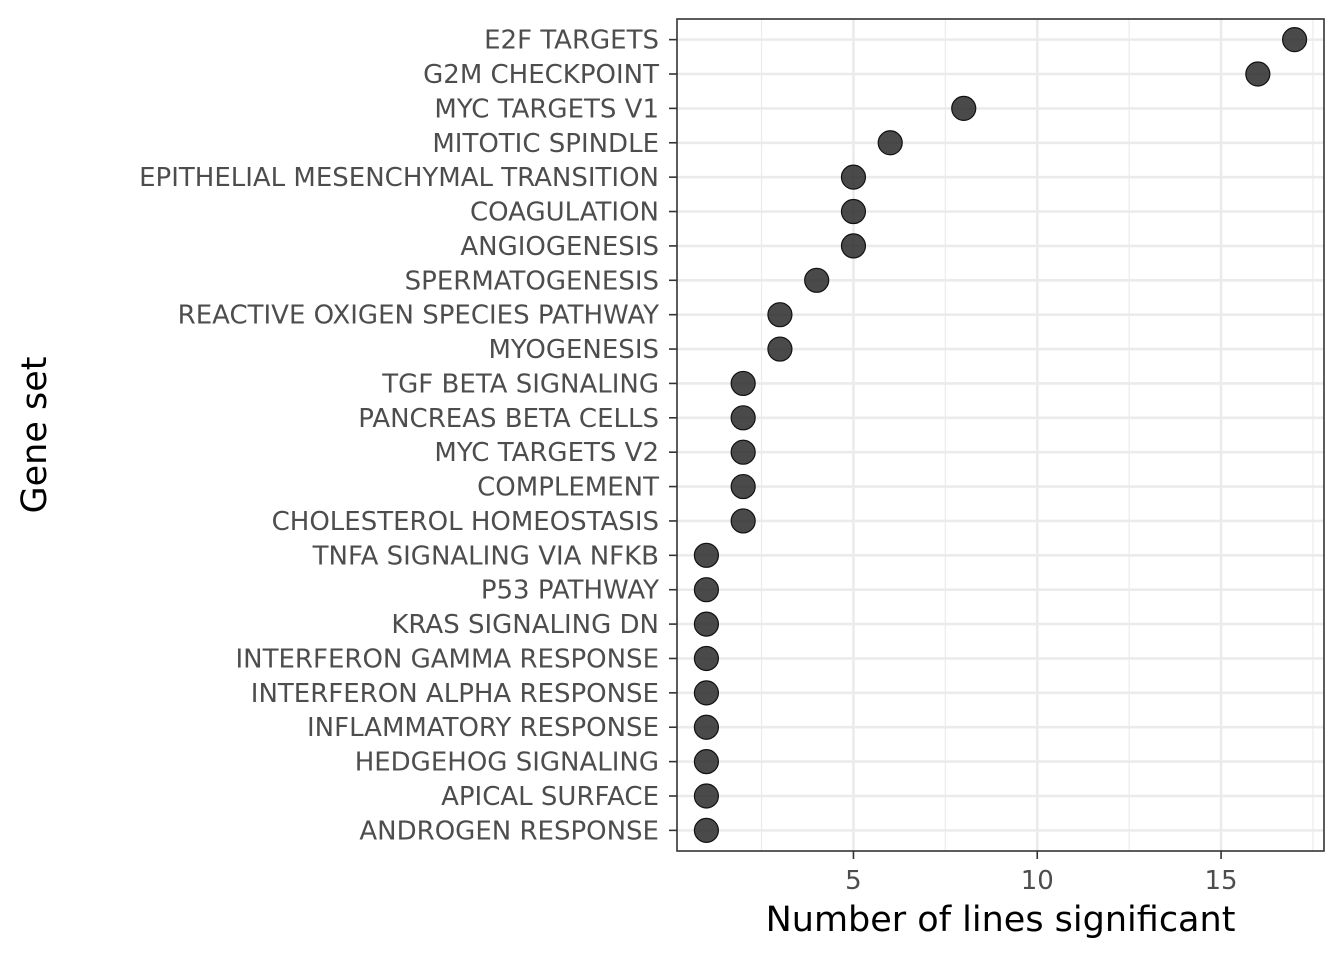 The height and width of the screenshot is (960, 1344). I want to click on y-tick-label: CHOLESTEROL HOMEOSTASIS, so click(465, 522).